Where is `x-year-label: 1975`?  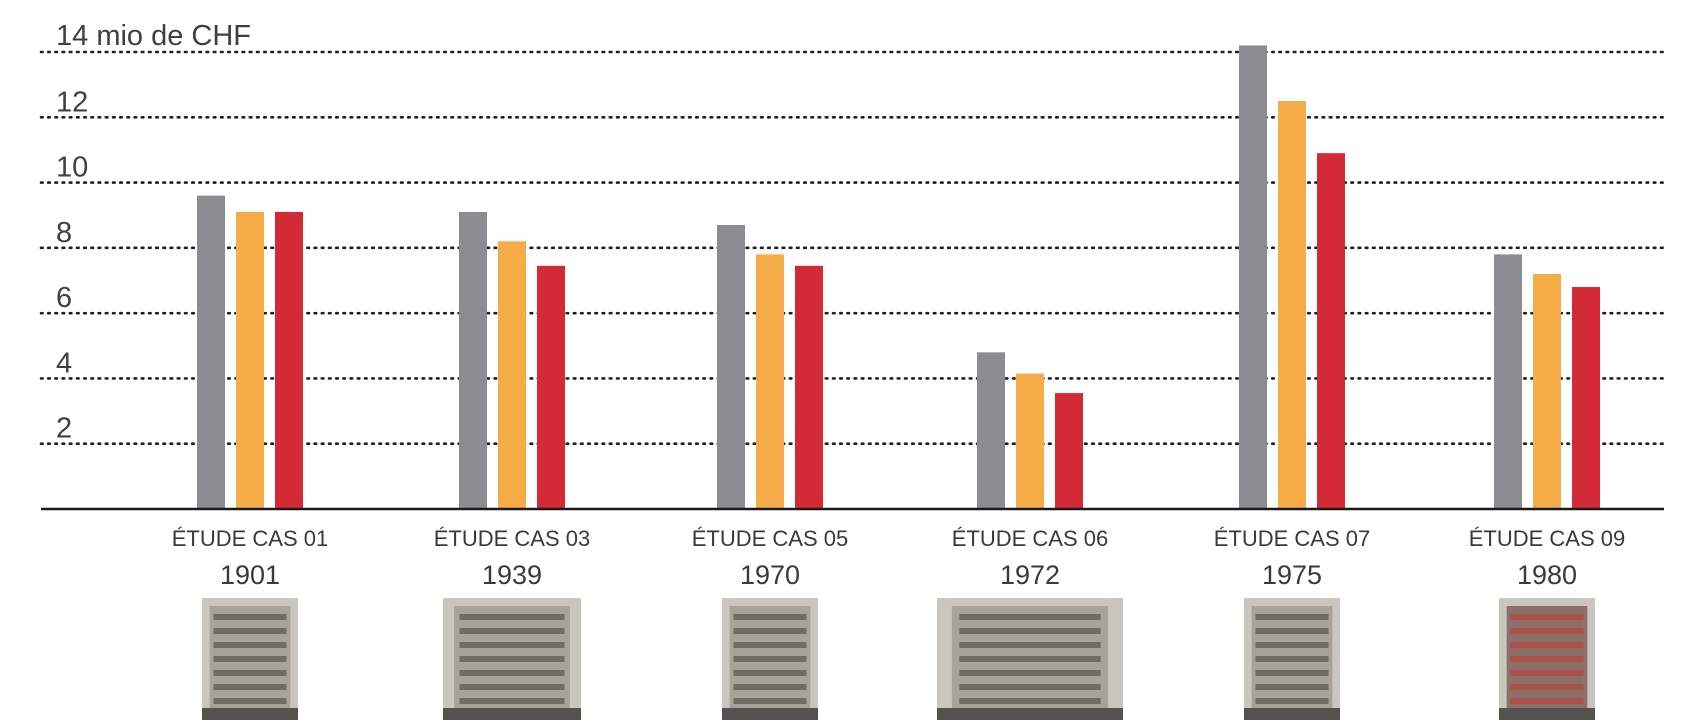 x-year-label: 1975 is located at coordinates (1292, 575).